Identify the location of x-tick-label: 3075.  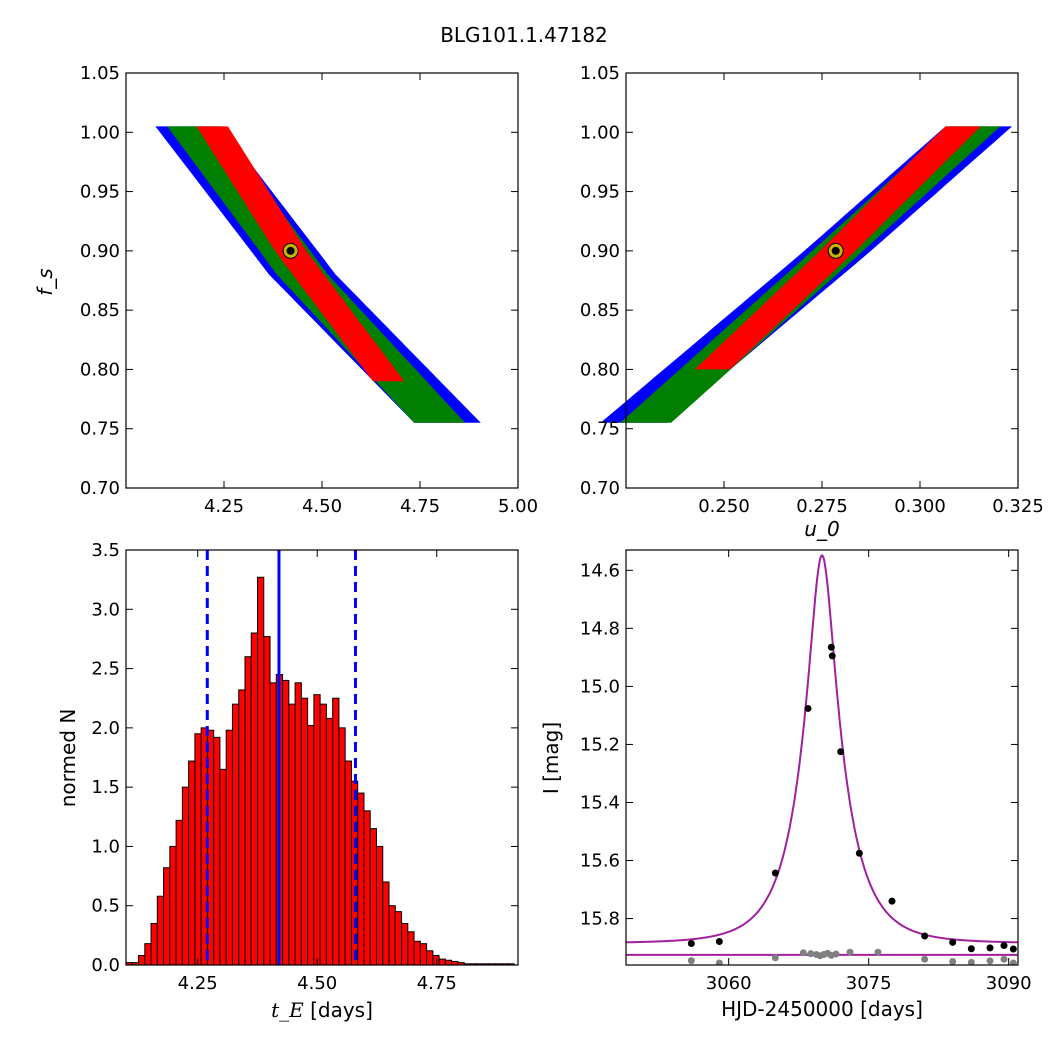
(869, 983).